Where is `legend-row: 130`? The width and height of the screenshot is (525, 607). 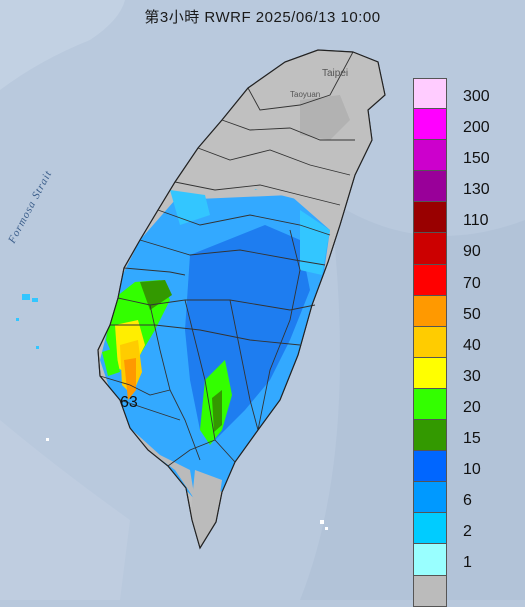 legend-row: 130 is located at coordinates (468, 187).